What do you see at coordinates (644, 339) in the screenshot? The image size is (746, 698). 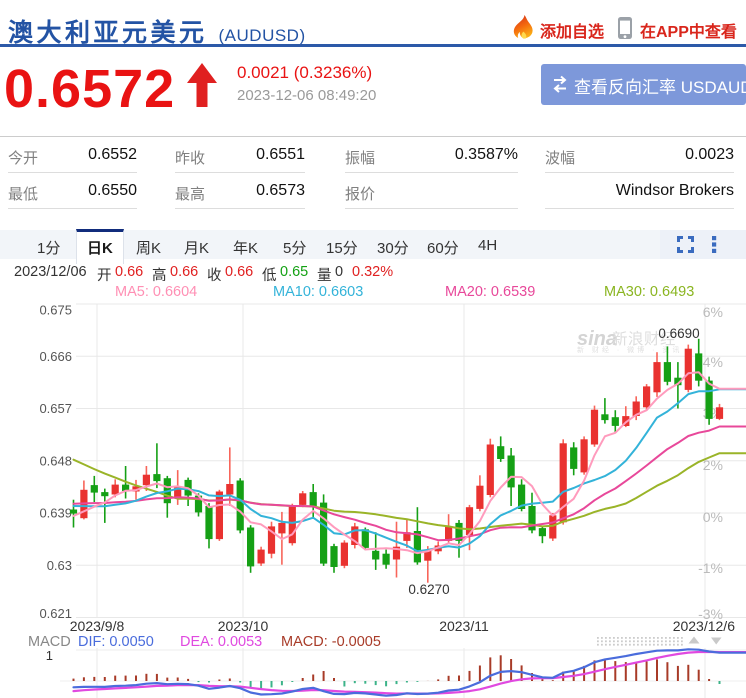 I see `svg-text: 新浪财经` at bounding box center [644, 339].